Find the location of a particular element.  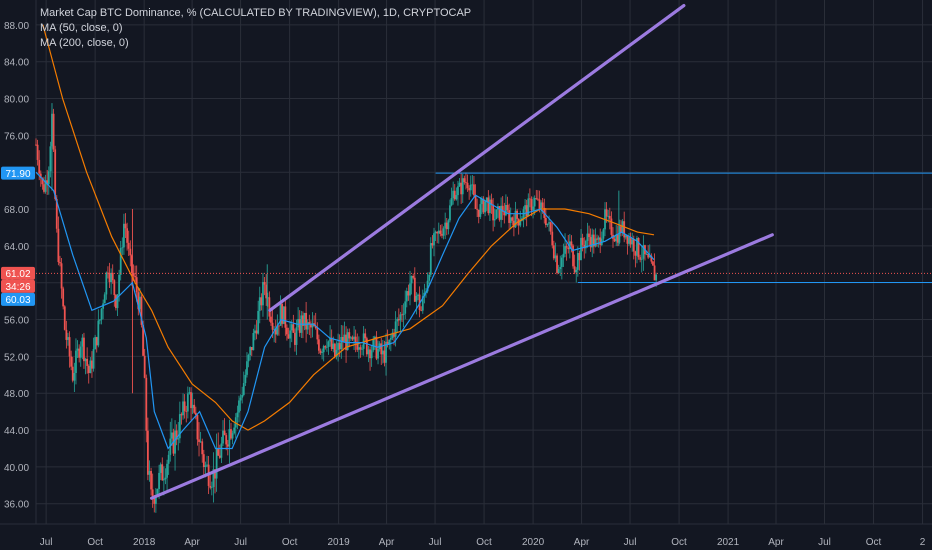

legend-ma50: MA (50, close, 0) is located at coordinates (81, 28).